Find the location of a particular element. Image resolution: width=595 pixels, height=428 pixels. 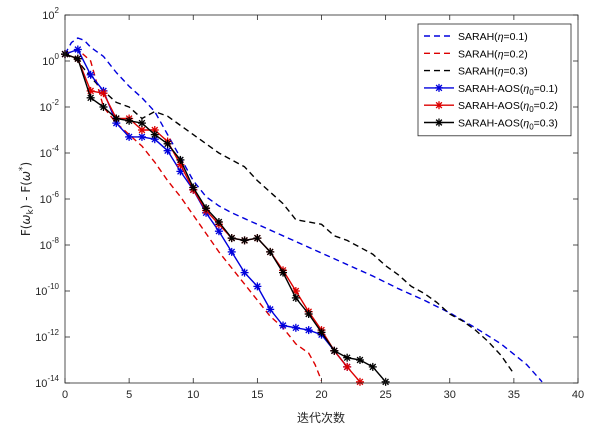

legend-label-6: SARAH-AOS(η0=0.3) is located at coordinates (508, 125).